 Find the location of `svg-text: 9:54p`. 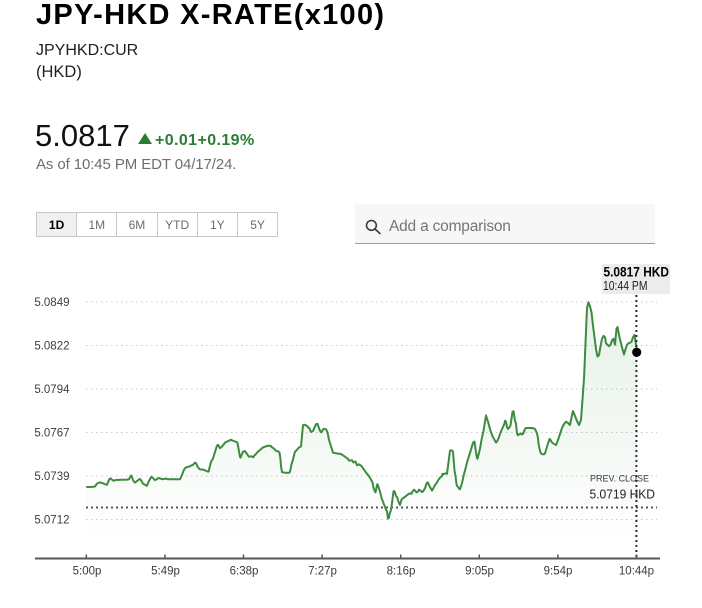

svg-text: 9:54p is located at coordinates (558, 571).